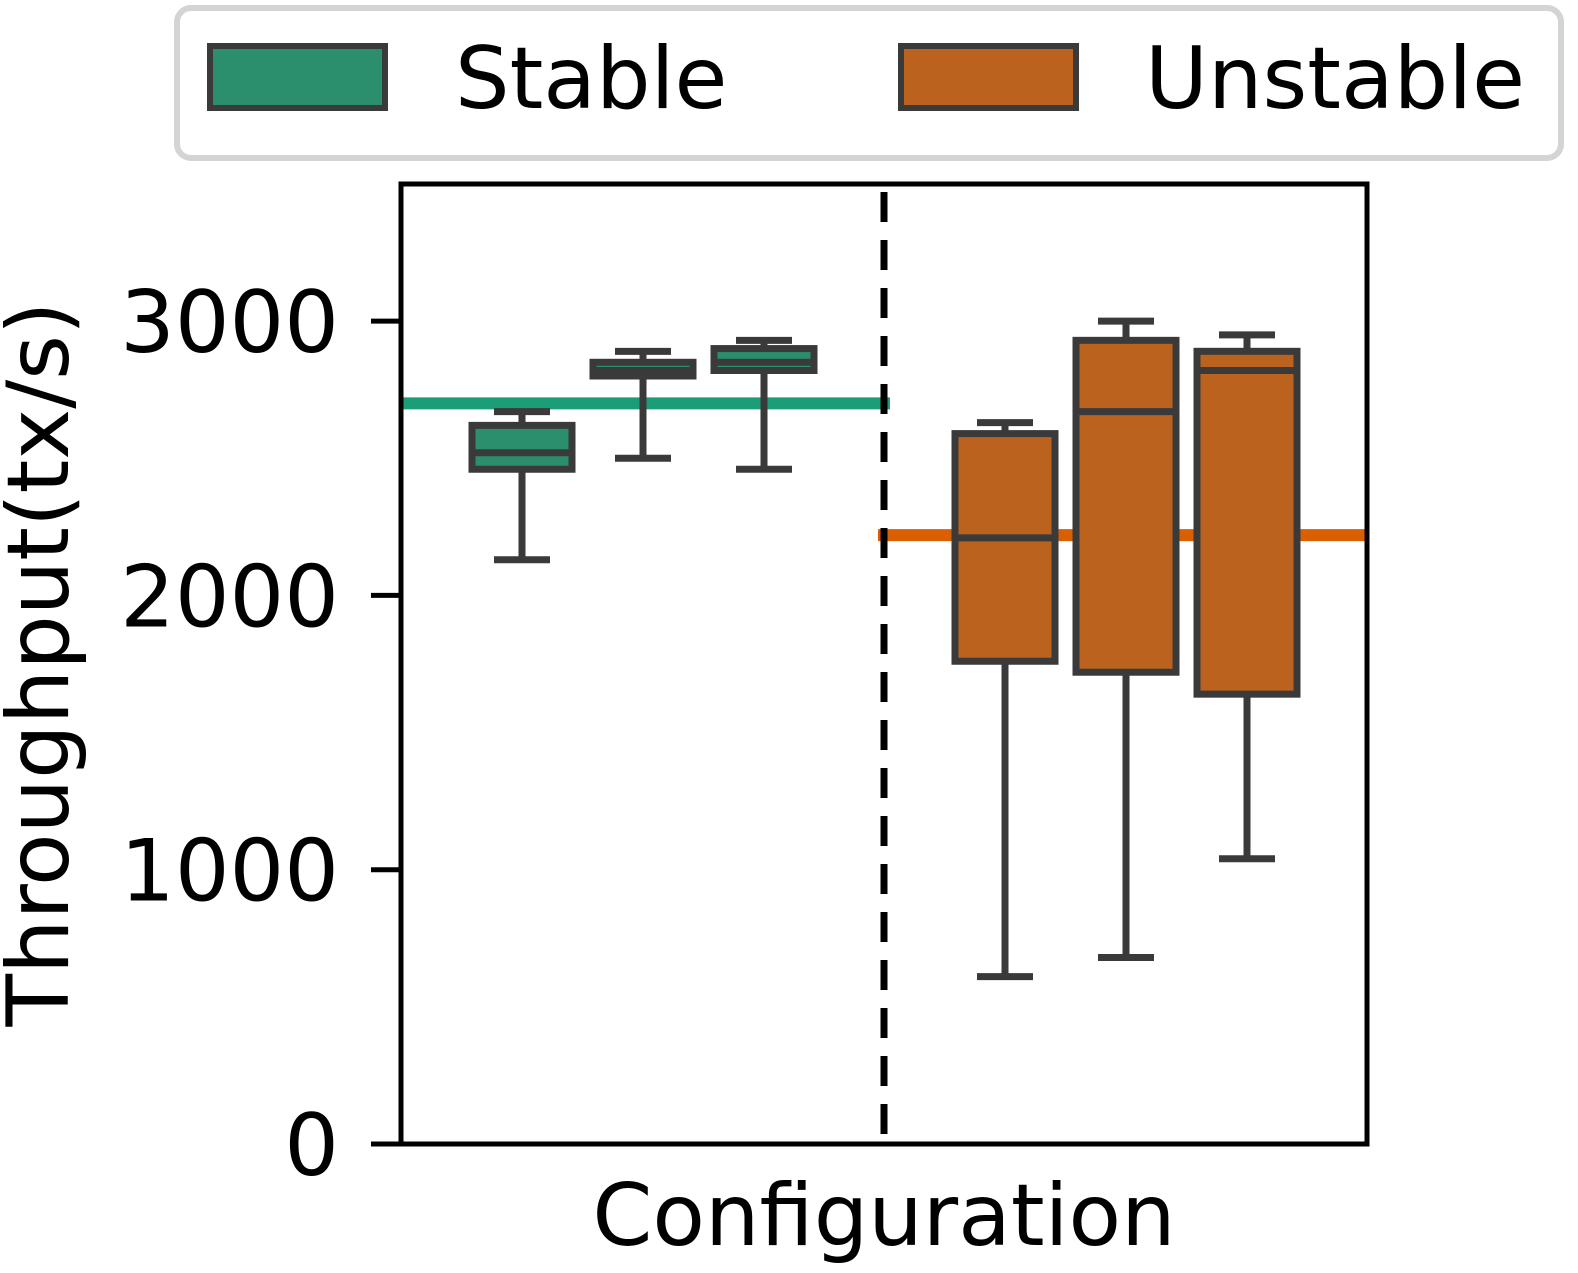 Image resolution: width=1578 pixels, height=1273 pixels. I want to click on x-axis-label: Configuration, so click(883, 1216).